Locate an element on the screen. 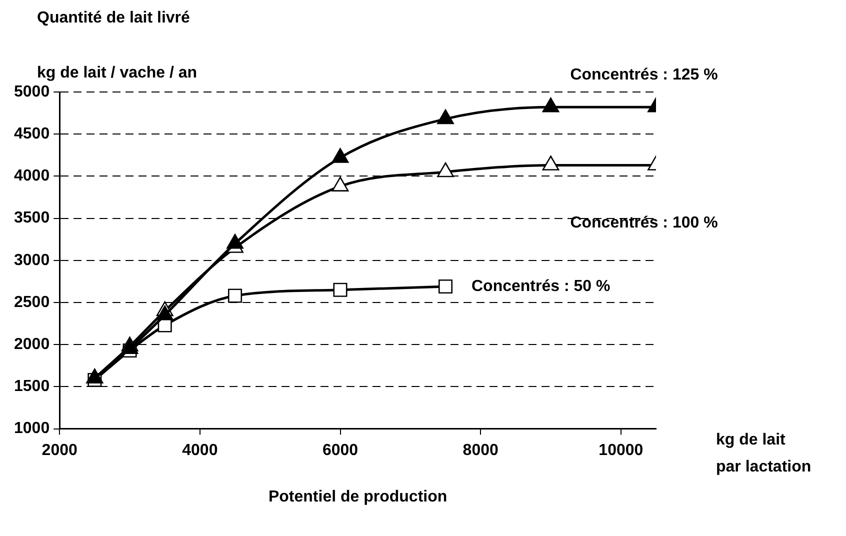 This screenshot has width=846, height=536. y-tick-label: 4000 is located at coordinates (32, 176).